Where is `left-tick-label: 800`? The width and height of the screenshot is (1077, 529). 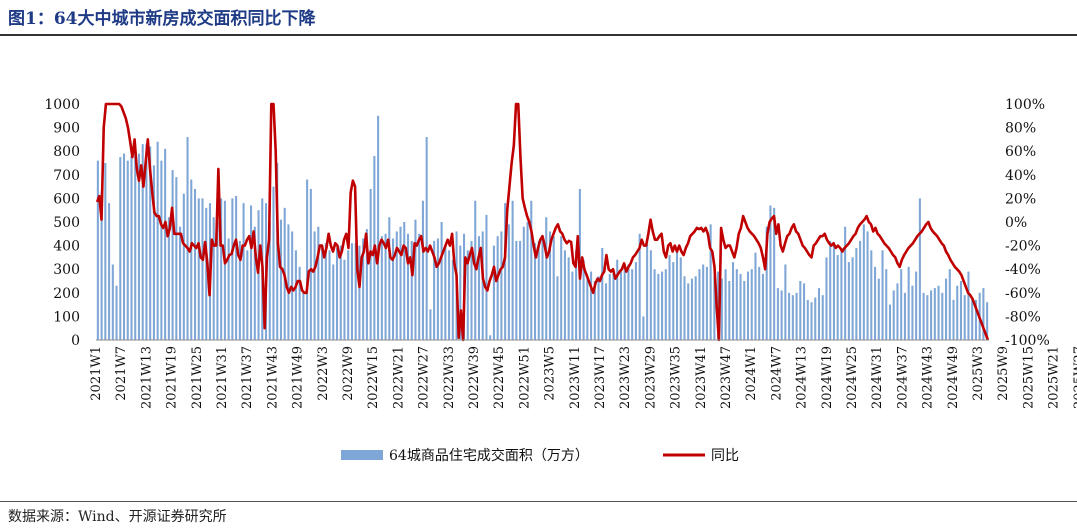 left-tick-label: 800 is located at coordinates (66, 152).